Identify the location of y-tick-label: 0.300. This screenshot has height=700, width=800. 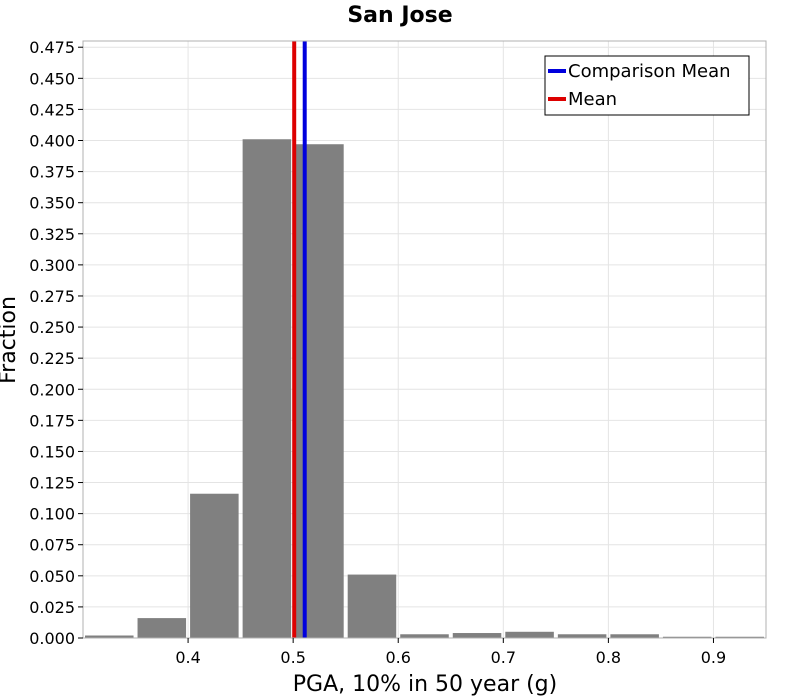
(52, 265).